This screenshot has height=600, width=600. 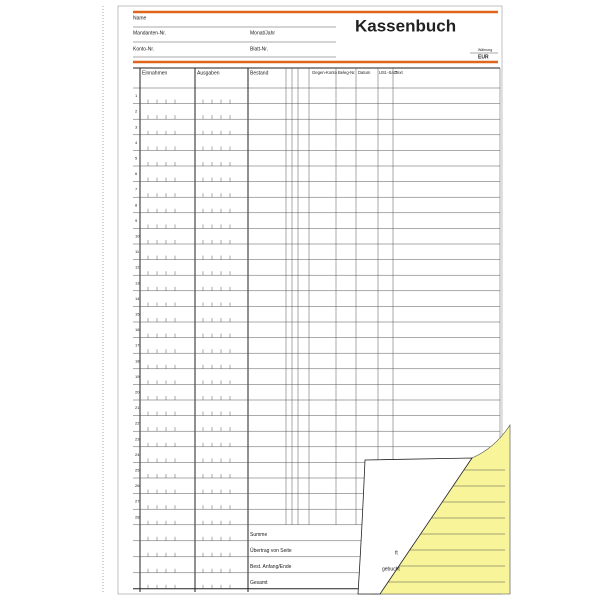 I want to click on footer-label: Best. Anfang/Ende, so click(x=271, y=567).